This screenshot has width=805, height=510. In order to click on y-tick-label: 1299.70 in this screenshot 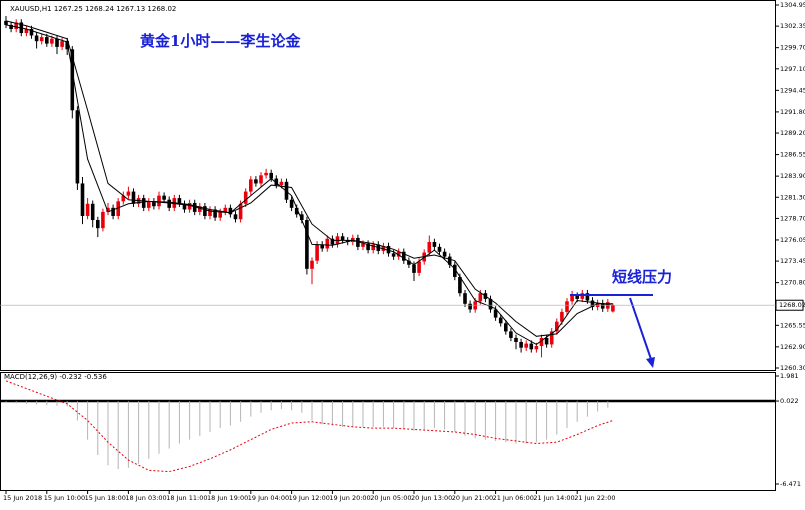, I will do `click(792, 48)`.